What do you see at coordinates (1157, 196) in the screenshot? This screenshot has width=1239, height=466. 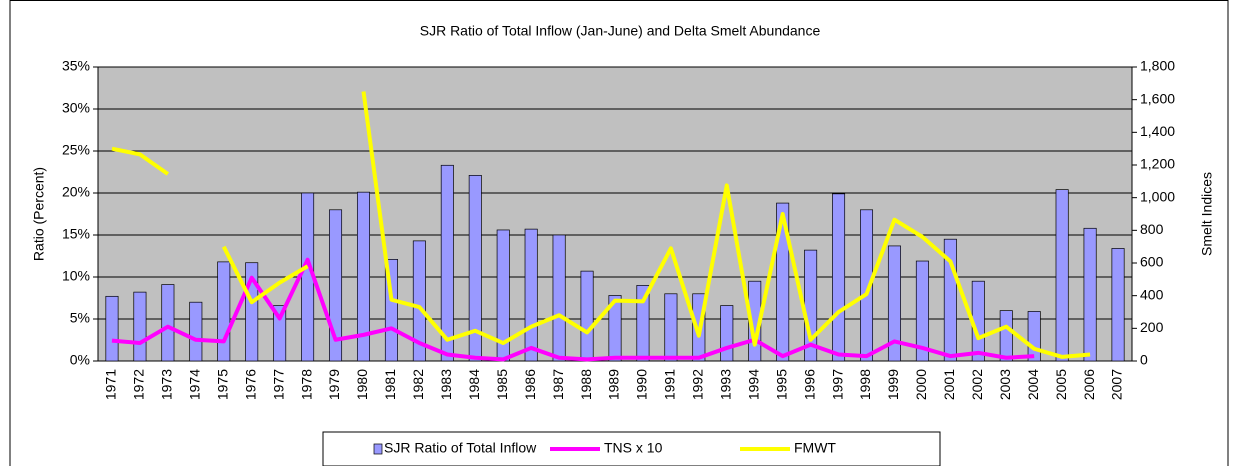 I see `y2-tick-label: 1,000` at bounding box center [1157, 196].